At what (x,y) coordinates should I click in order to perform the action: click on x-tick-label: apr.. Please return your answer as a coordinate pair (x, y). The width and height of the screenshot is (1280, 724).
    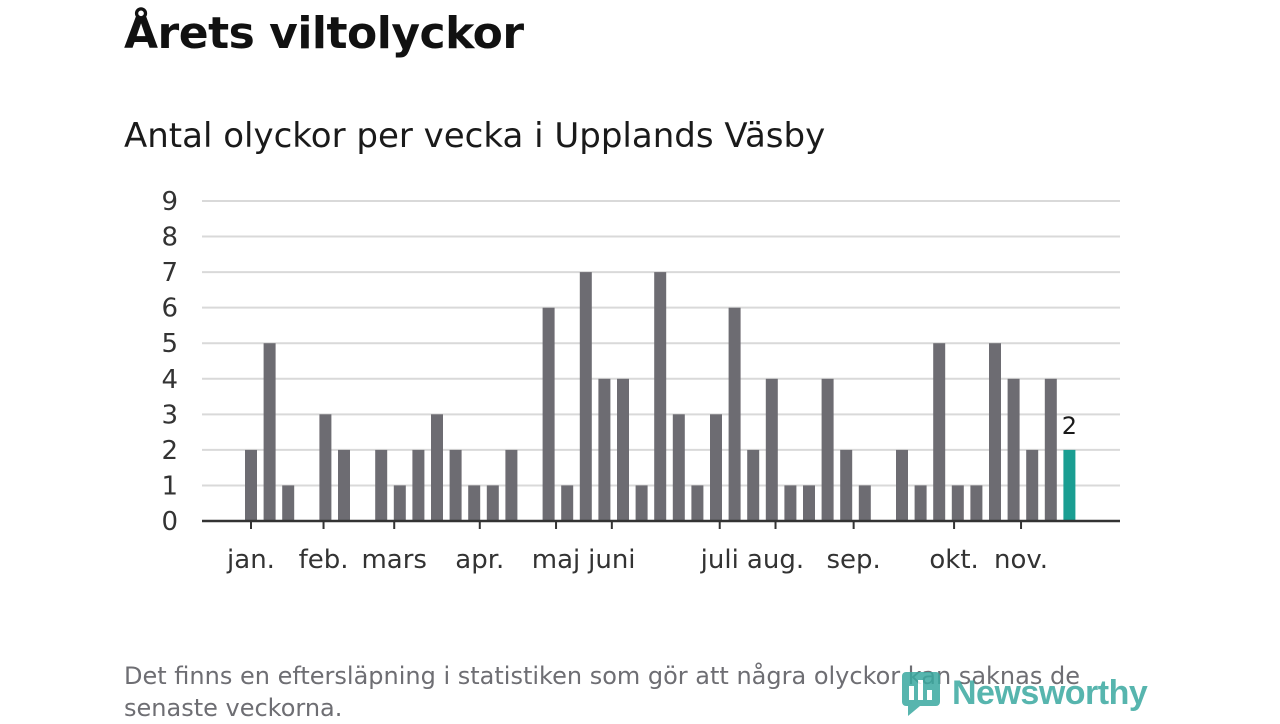
    Looking at the image, I should click on (479, 560).